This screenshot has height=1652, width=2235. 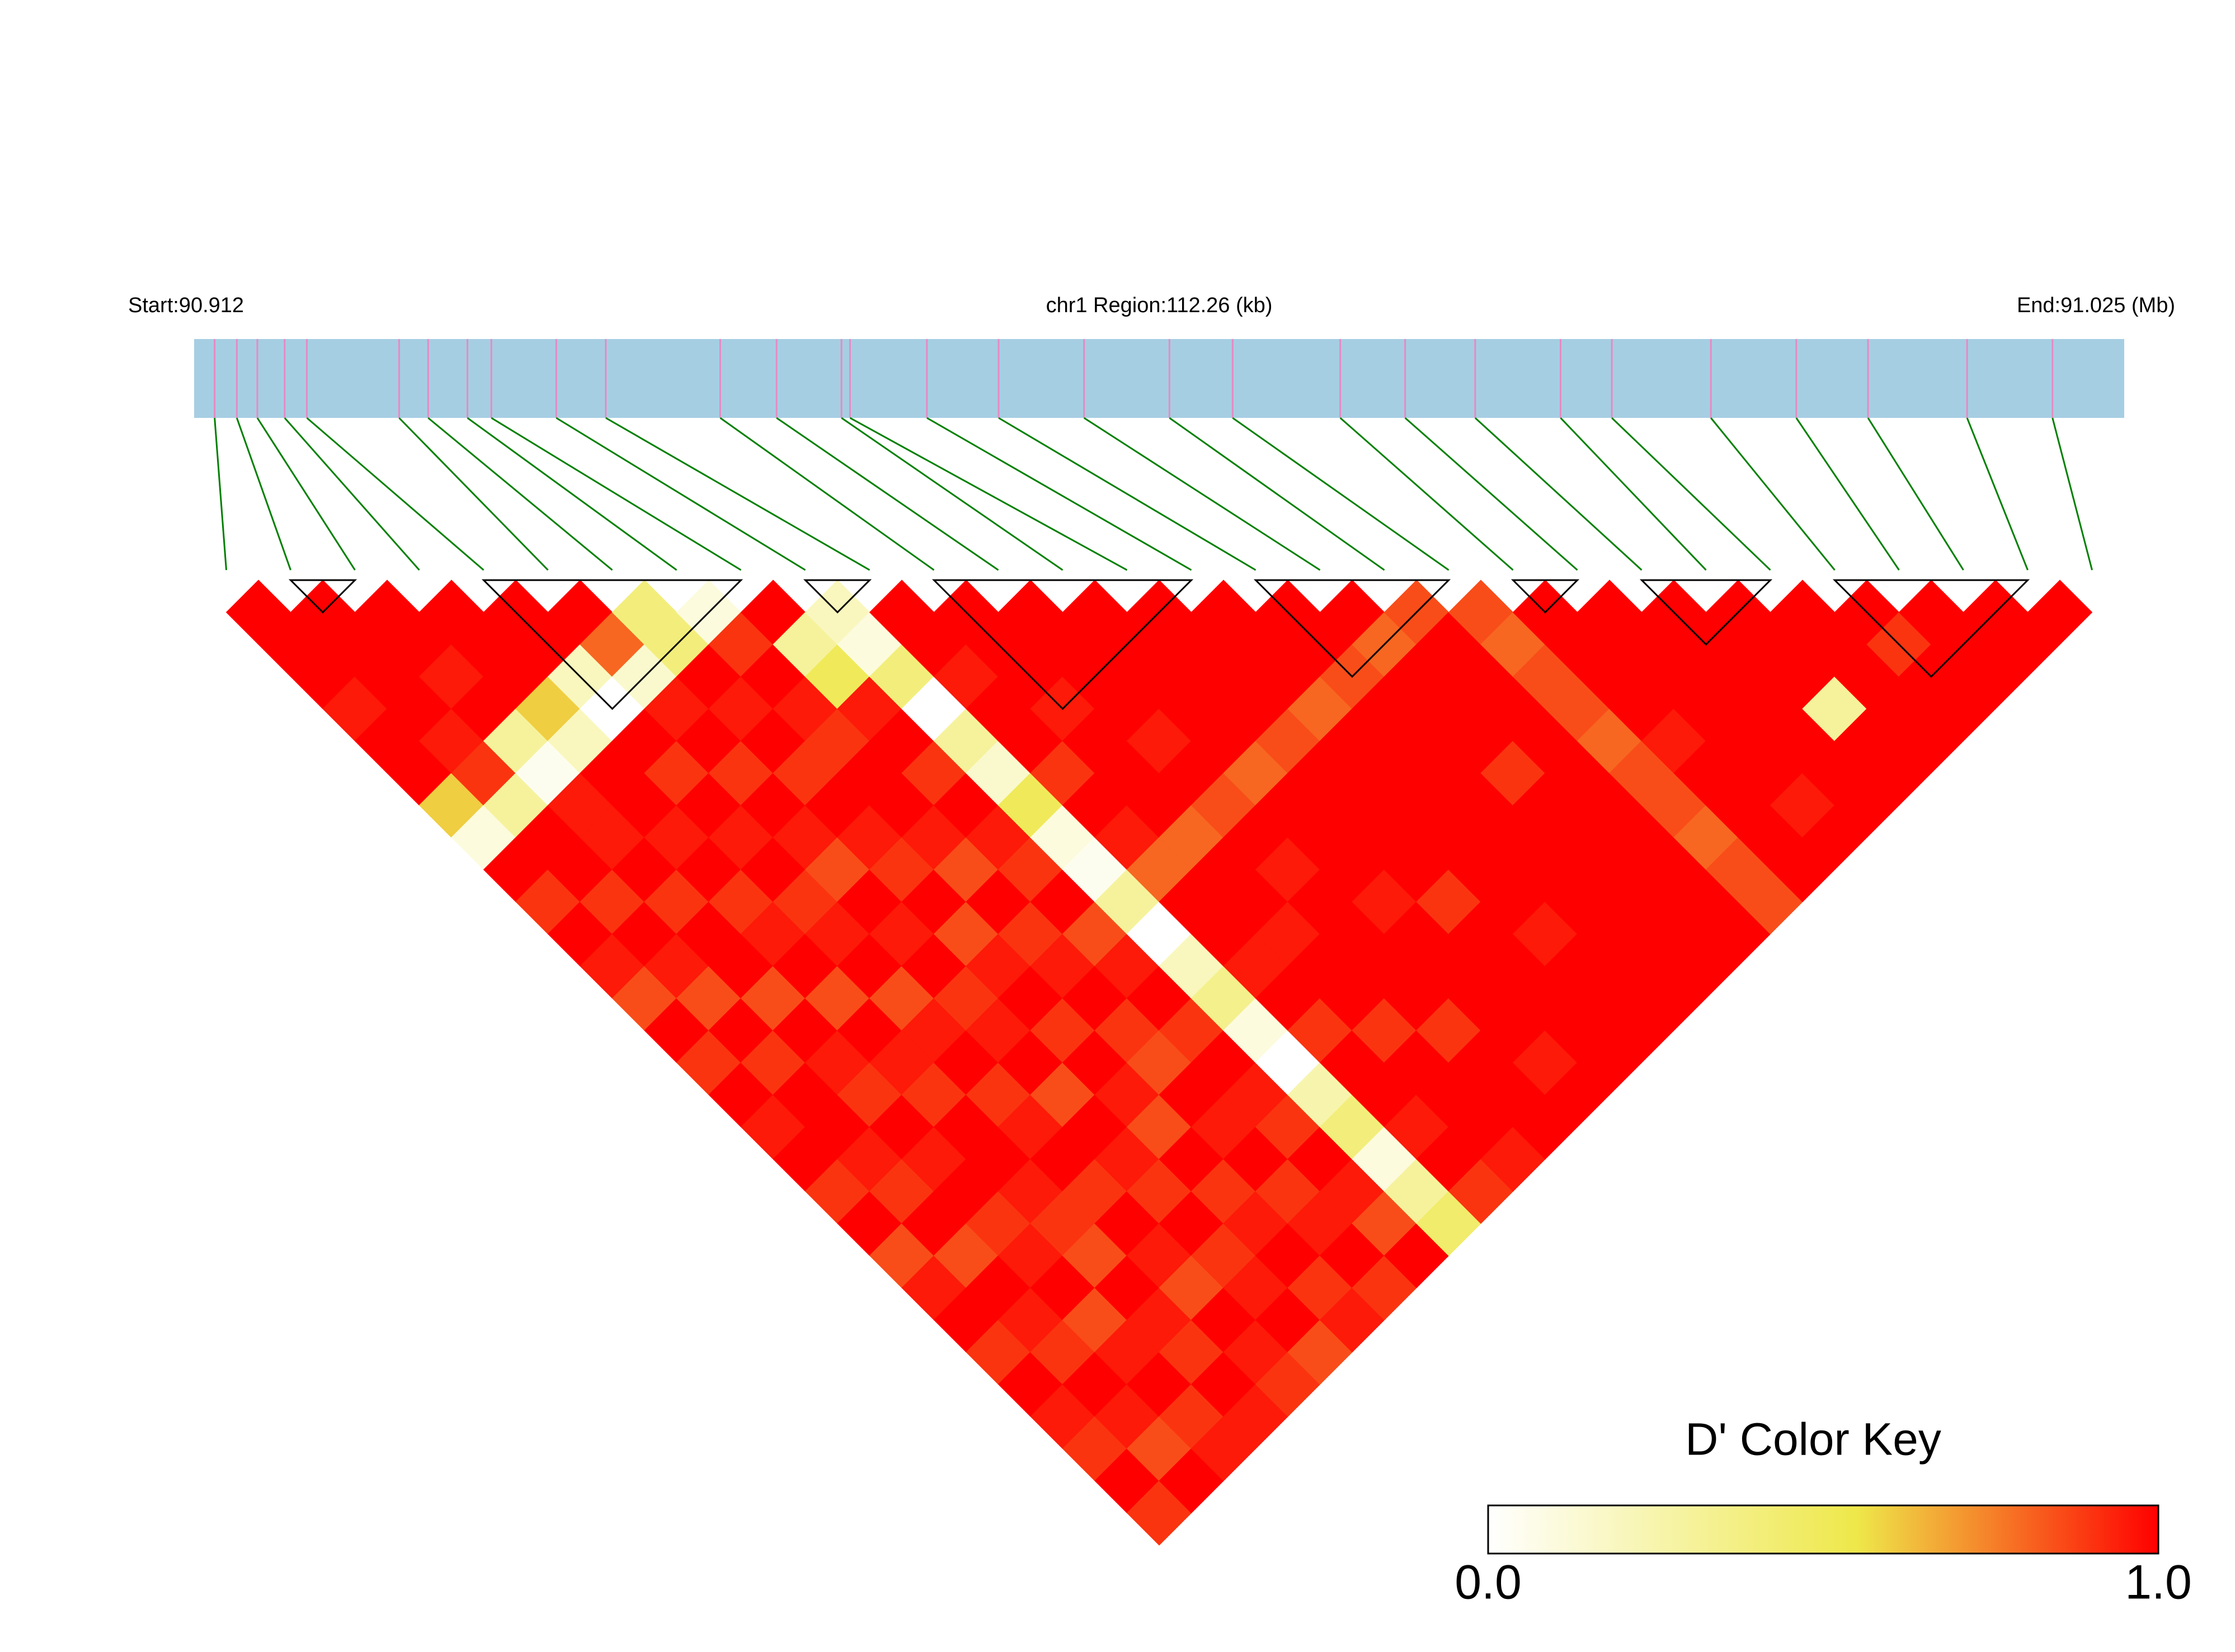 What do you see at coordinates (2158, 1582) in the screenshot?
I see `key-tick-label: 1.0` at bounding box center [2158, 1582].